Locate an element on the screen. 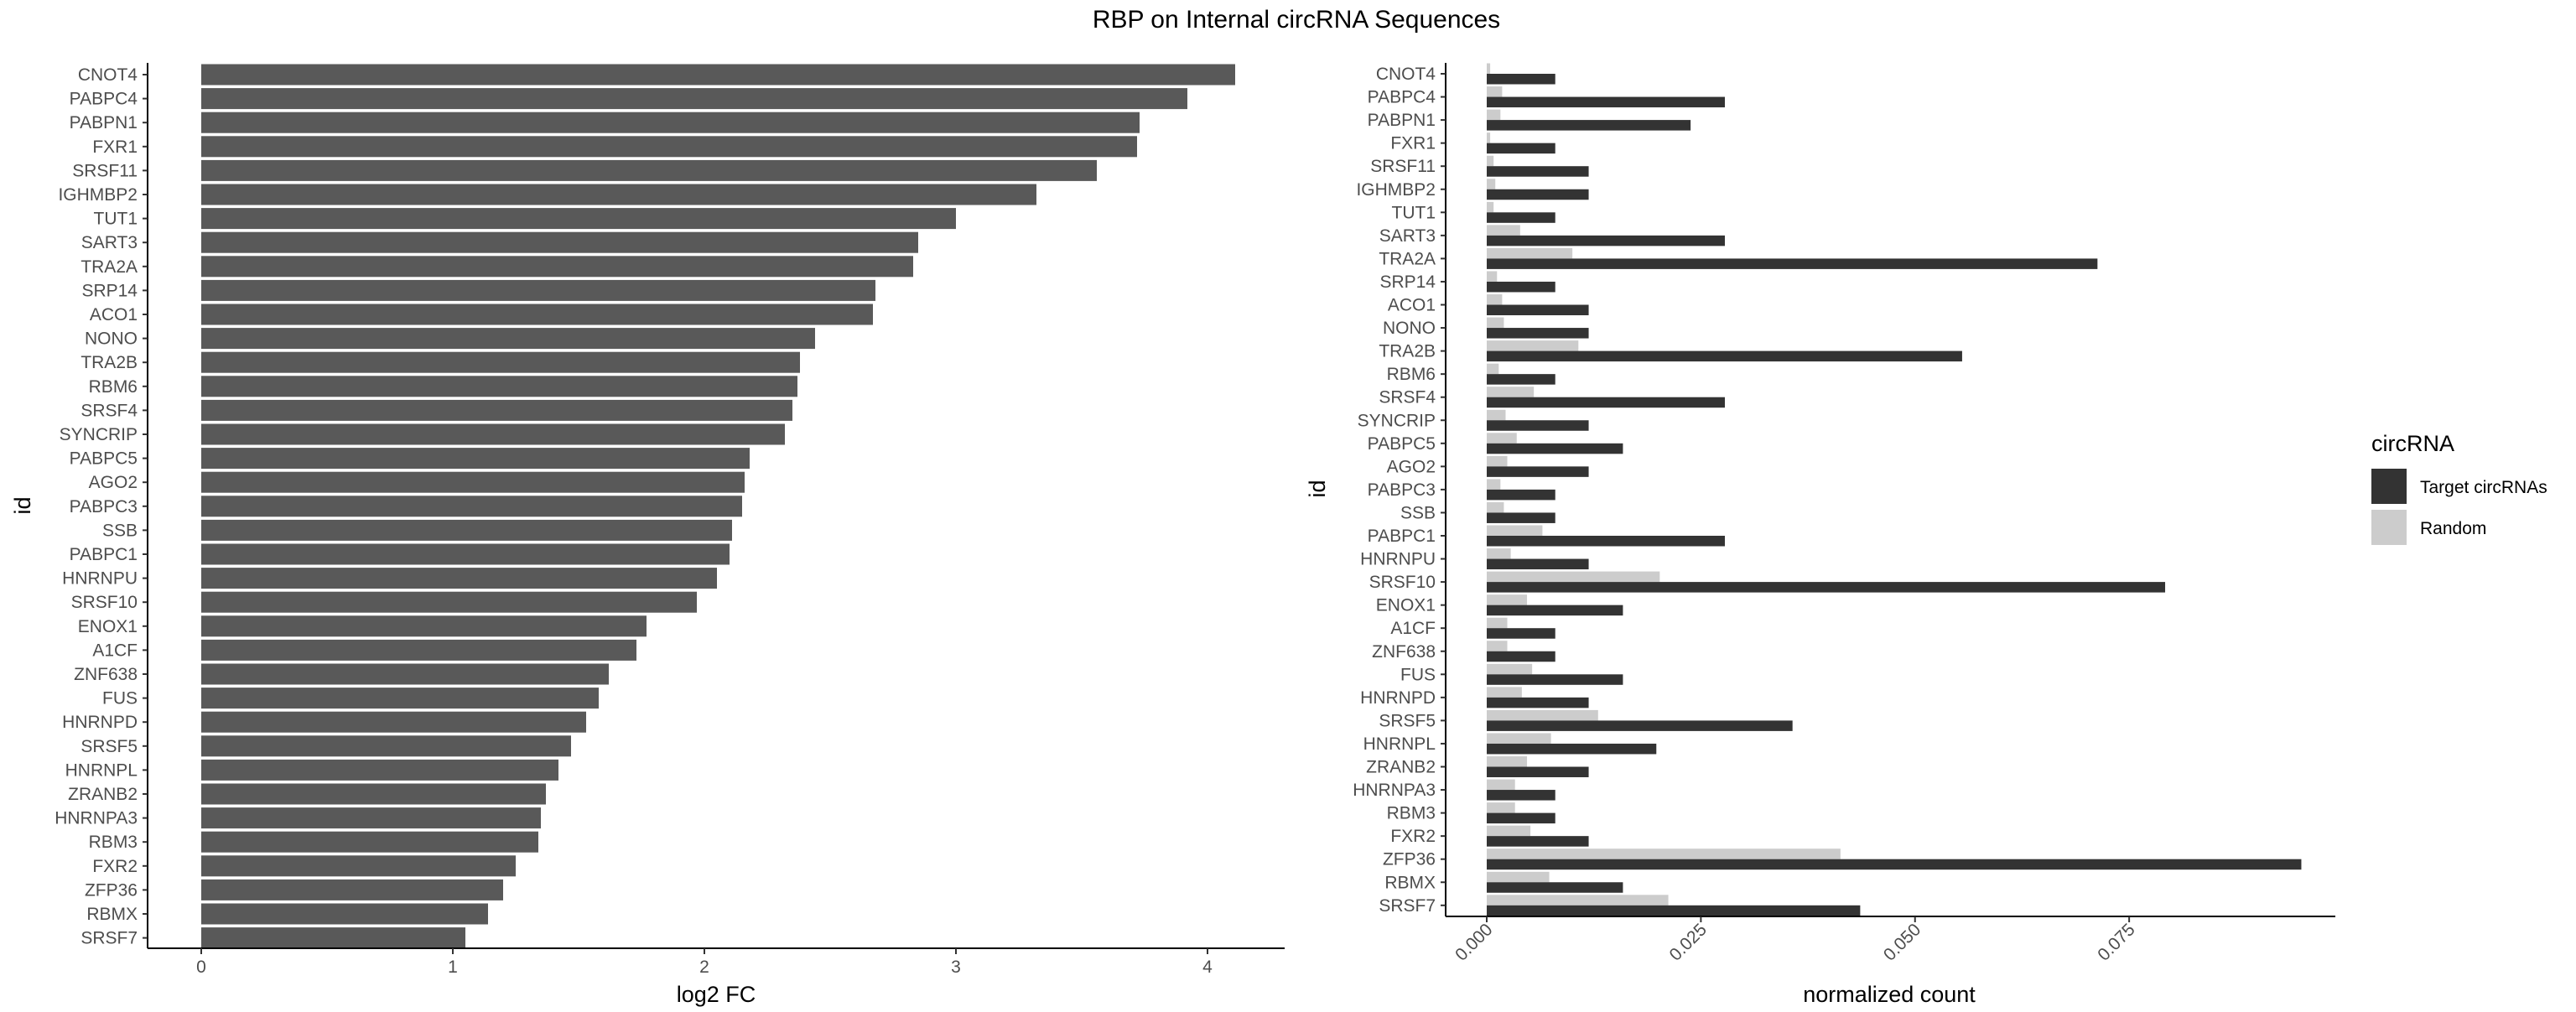  y-tick-label: RBMX is located at coordinates (1410, 883).